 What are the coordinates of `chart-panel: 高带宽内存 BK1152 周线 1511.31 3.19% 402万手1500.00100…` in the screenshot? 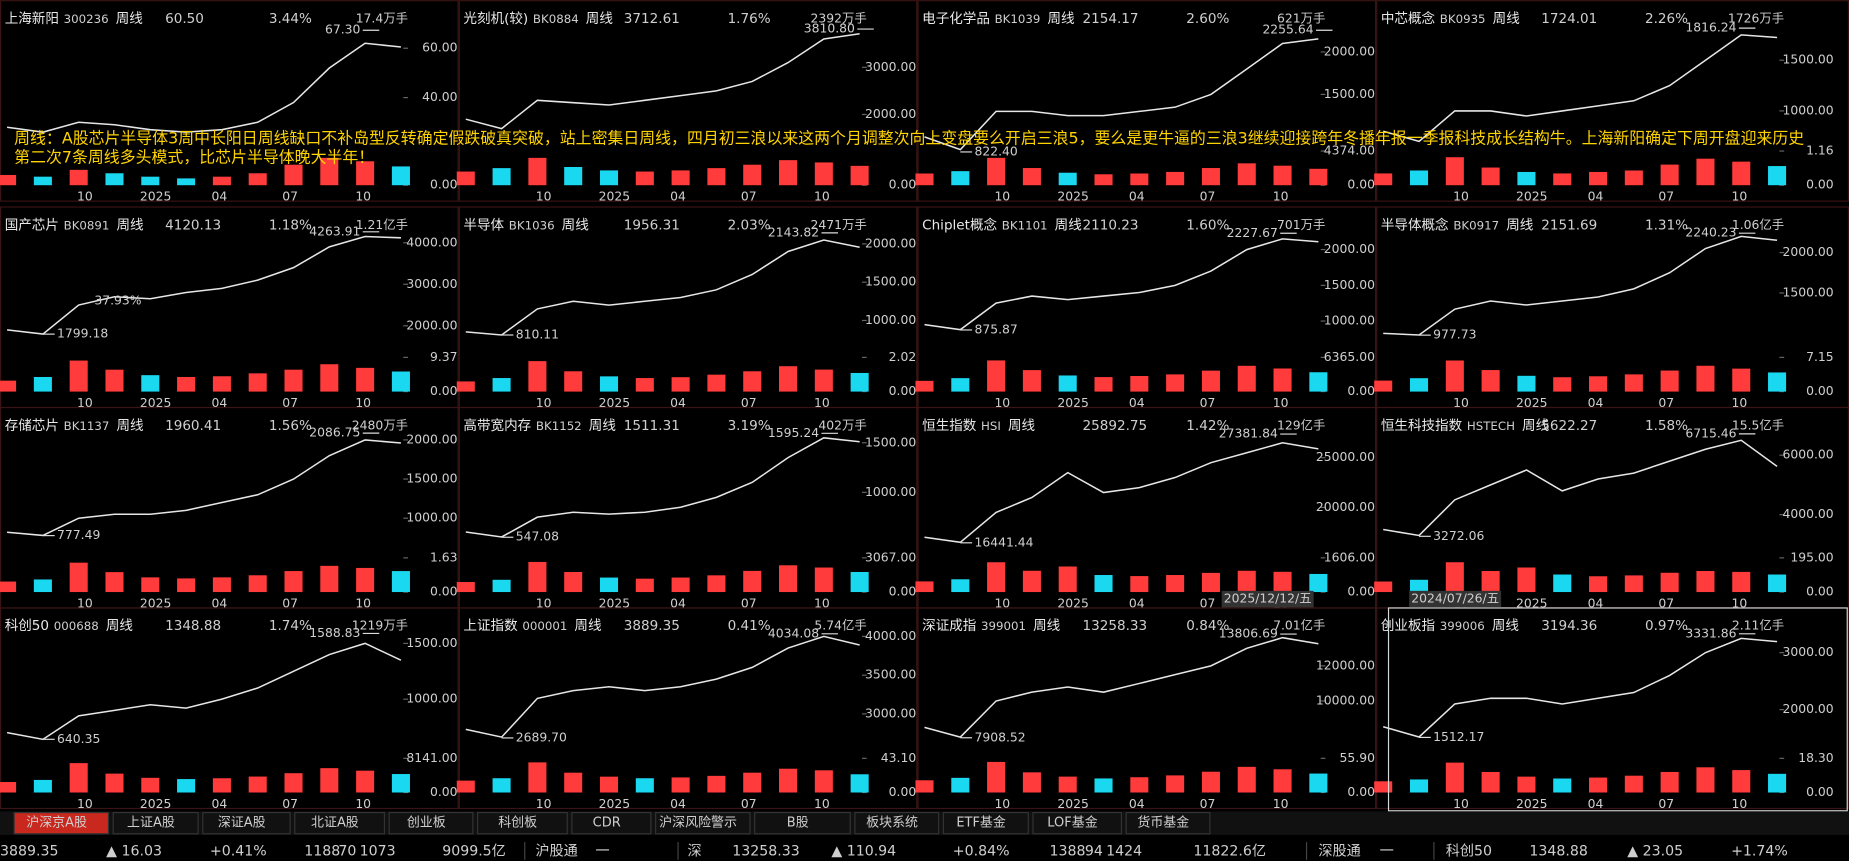 It's located at (687, 508).